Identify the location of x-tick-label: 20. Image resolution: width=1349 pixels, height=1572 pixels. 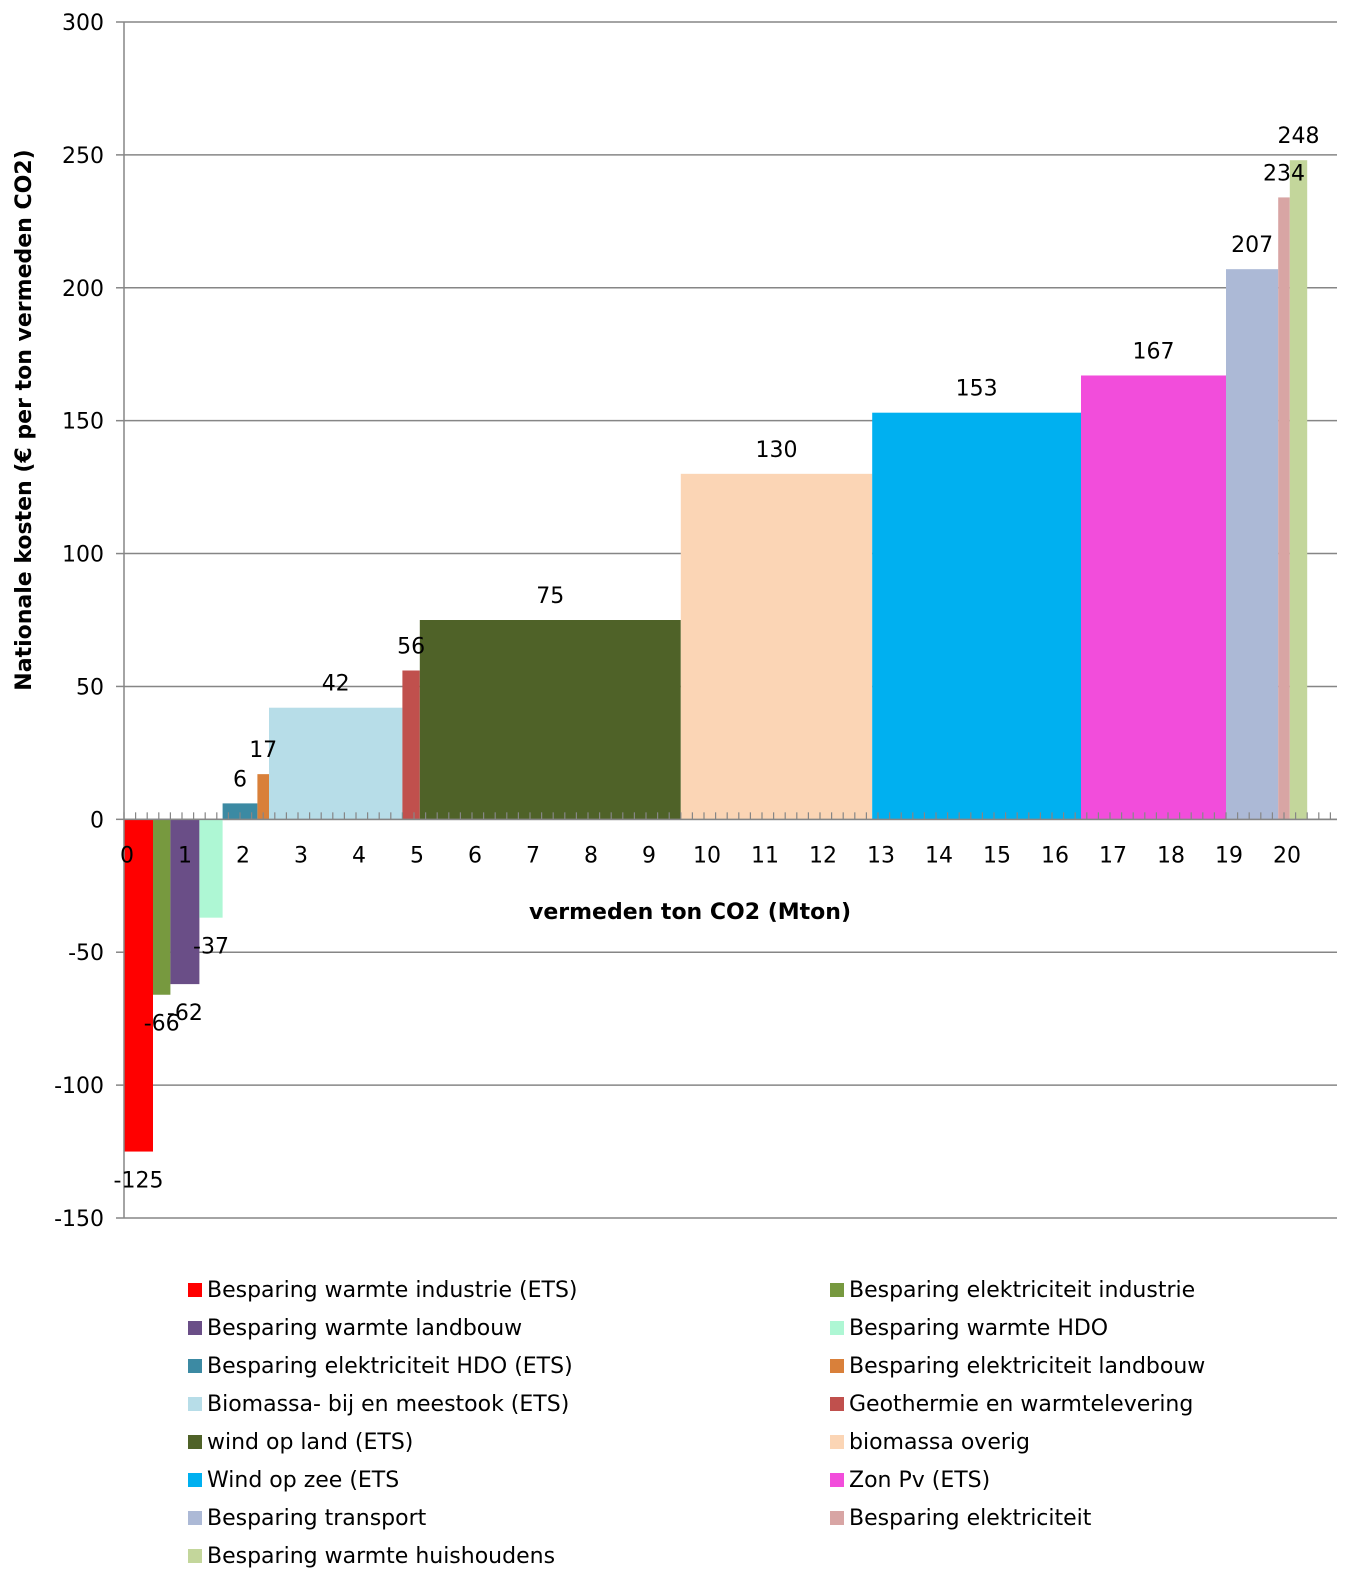
(1287, 855).